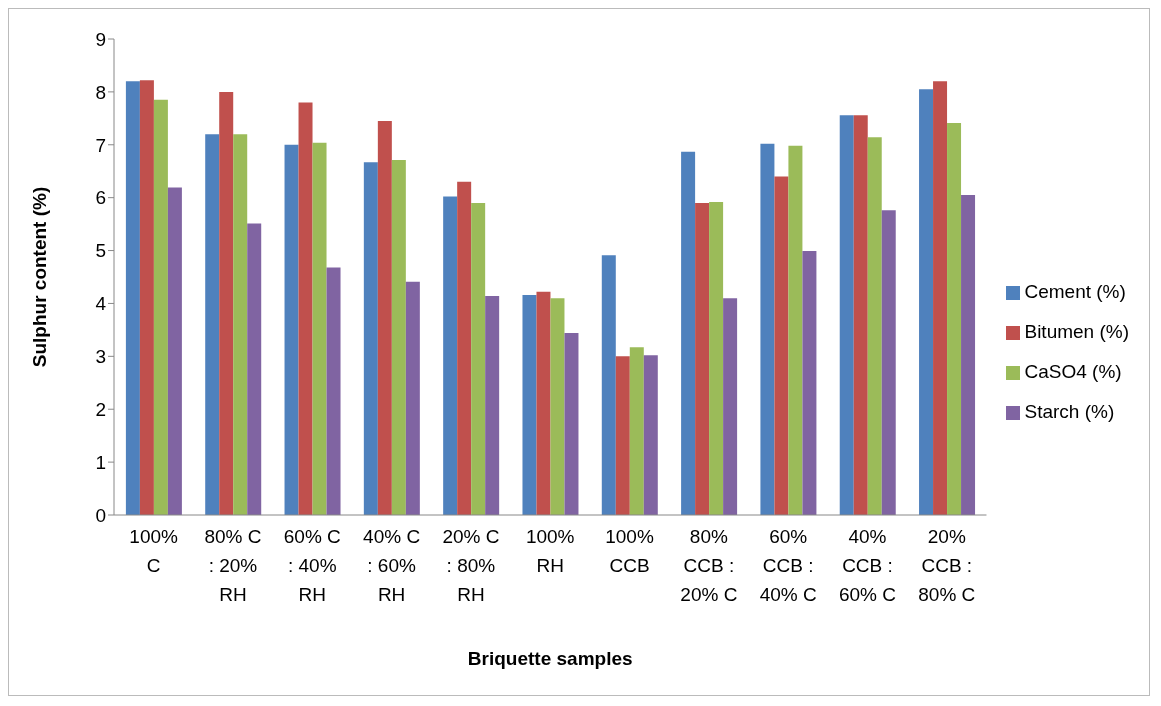 This screenshot has width=1161, height=706. I want to click on x-tick-label: 60% CCB : 40% C, so click(788, 565).